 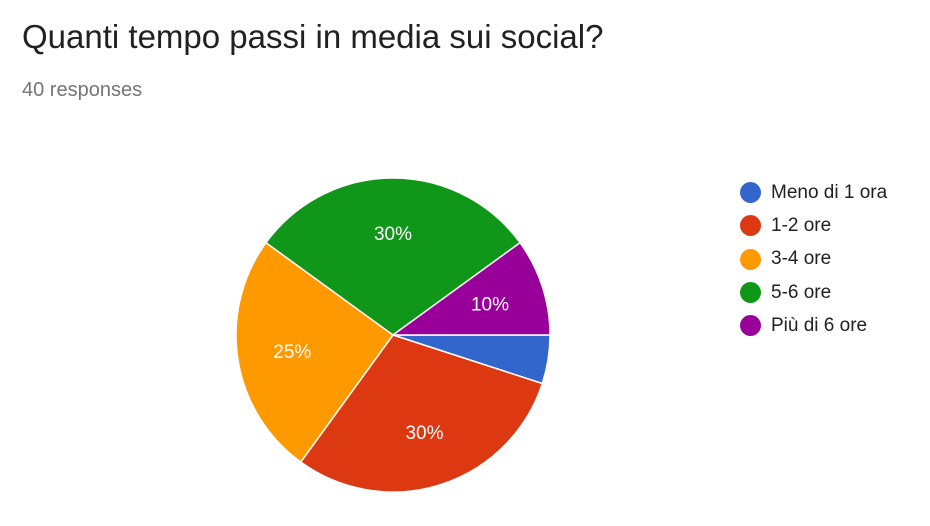 What do you see at coordinates (82, 90) in the screenshot?
I see `response-count: 40 responses` at bounding box center [82, 90].